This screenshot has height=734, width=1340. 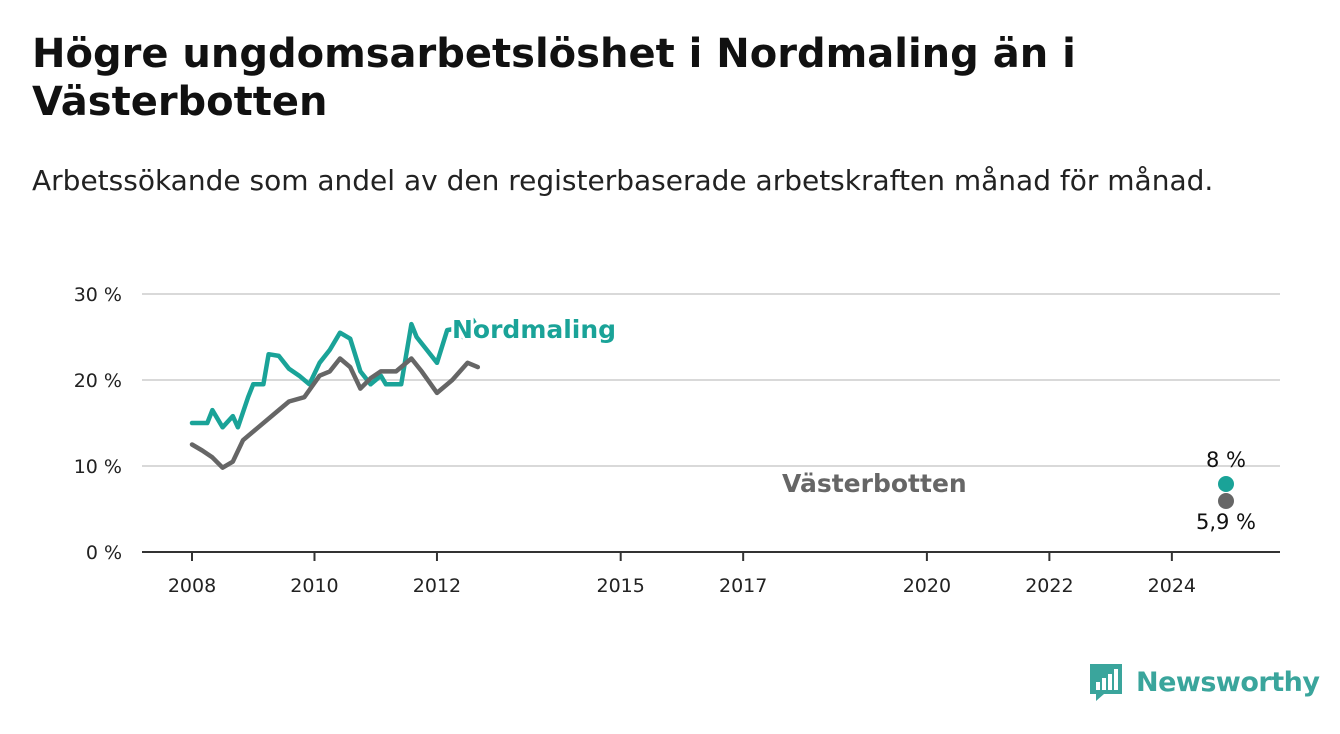 What do you see at coordinates (98, 381) in the screenshot?
I see `y-tick-label: 20 %` at bounding box center [98, 381].